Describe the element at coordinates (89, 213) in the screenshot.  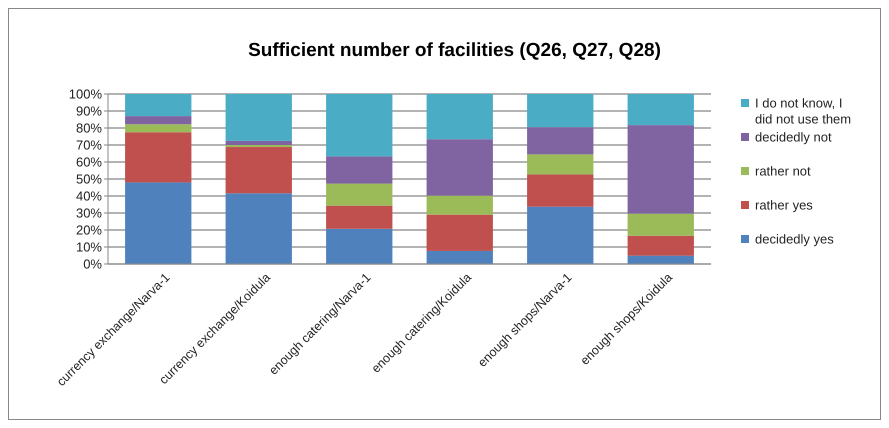
I see `y-tick-label: 30%` at that location.